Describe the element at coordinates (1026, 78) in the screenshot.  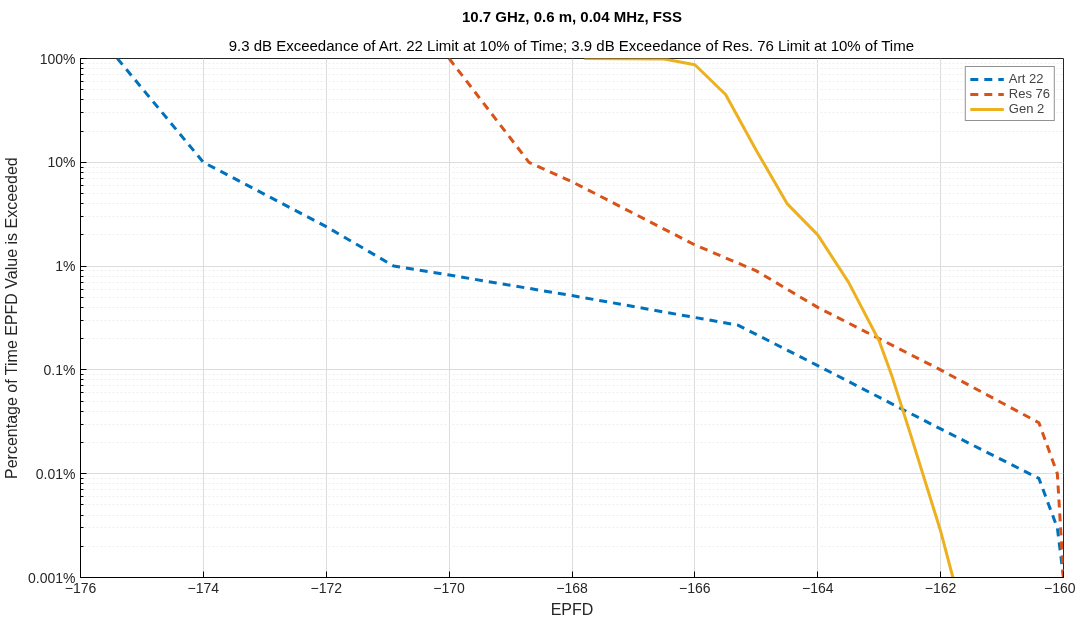
I see `legend-label: Art 22` at that location.